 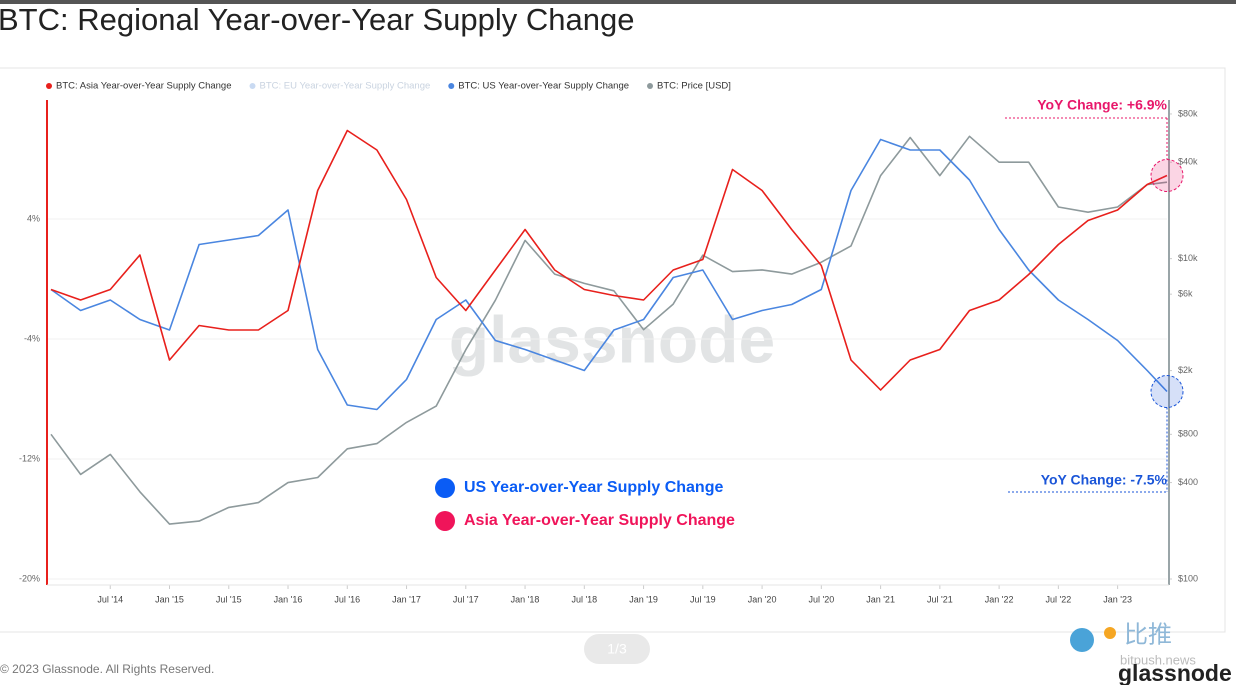 I want to click on y2-tick-label: $2k, so click(x=1185, y=370).